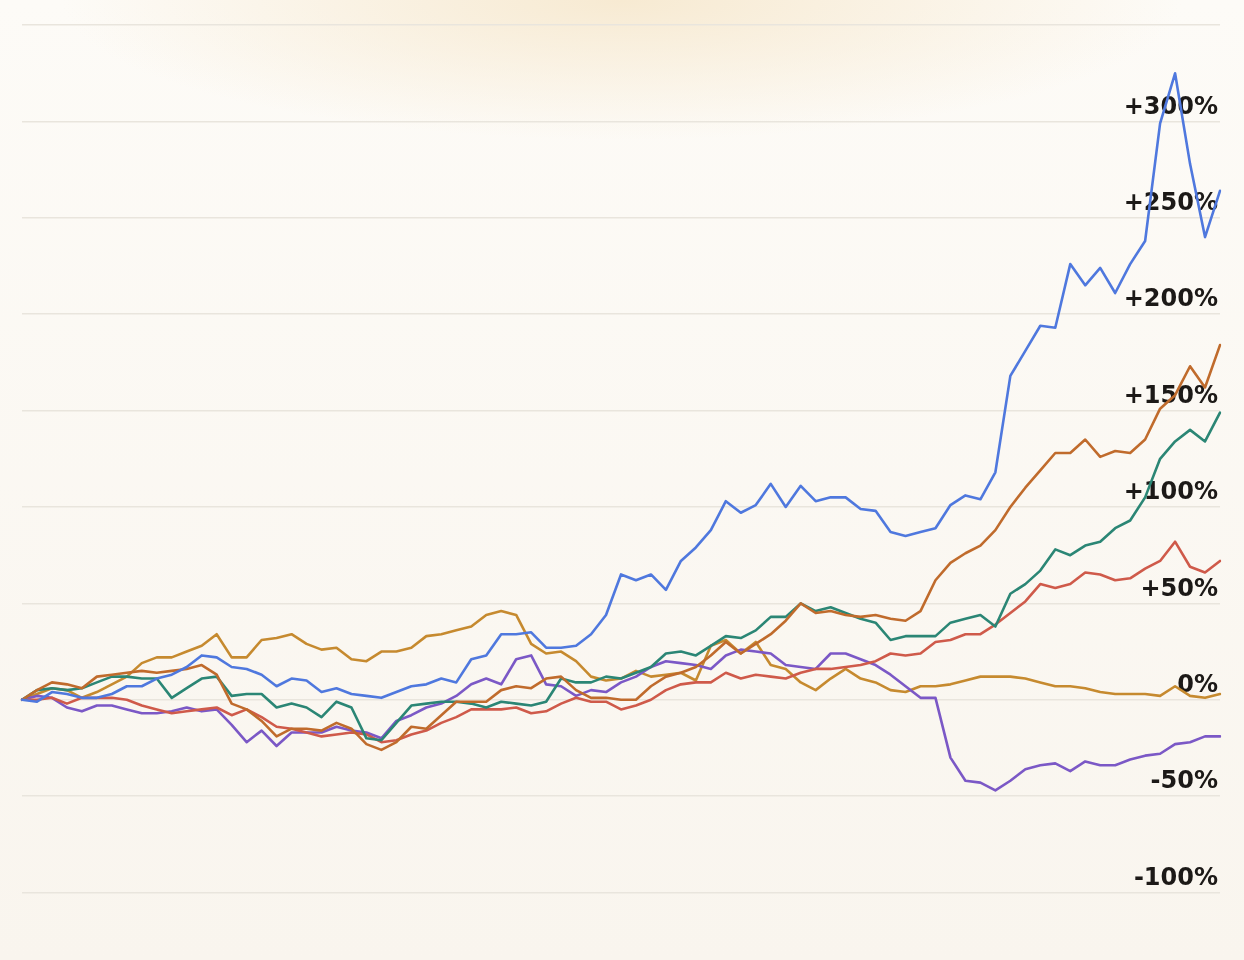 The height and width of the screenshot is (960, 1244). I want to click on y-tick-label: +50%, so click(1179, 587).